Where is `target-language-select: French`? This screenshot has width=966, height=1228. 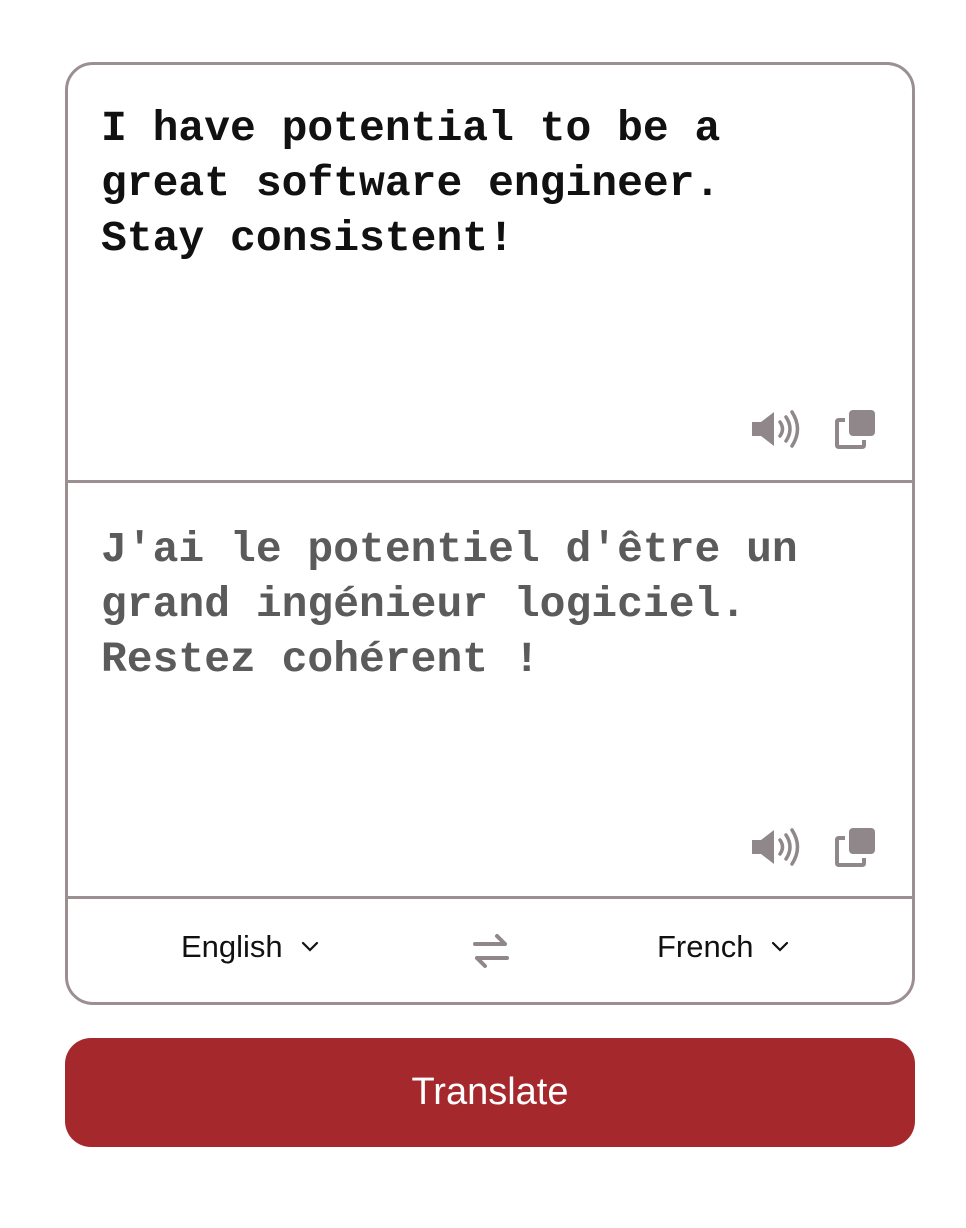
target-language-select: French is located at coordinates (723, 947).